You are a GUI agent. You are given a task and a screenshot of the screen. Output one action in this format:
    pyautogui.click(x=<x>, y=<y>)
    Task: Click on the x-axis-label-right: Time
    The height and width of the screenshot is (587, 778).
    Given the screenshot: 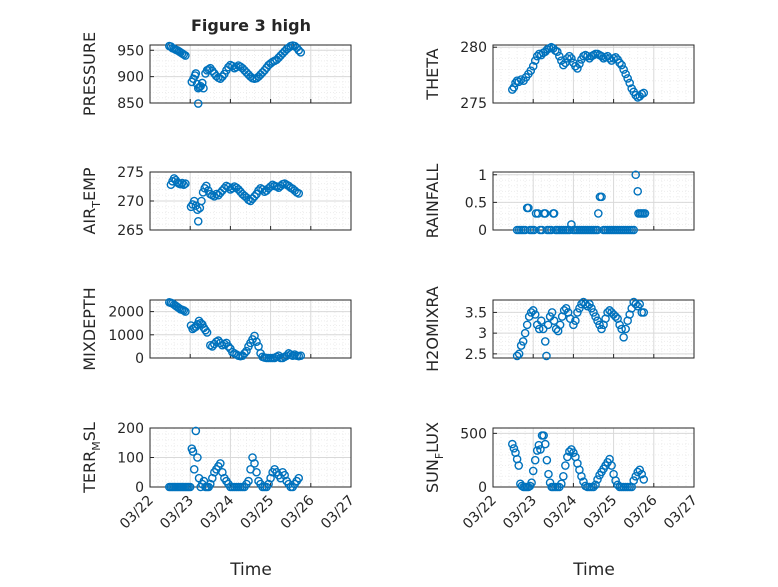 What is the action you would take?
    pyautogui.click(x=593, y=570)
    